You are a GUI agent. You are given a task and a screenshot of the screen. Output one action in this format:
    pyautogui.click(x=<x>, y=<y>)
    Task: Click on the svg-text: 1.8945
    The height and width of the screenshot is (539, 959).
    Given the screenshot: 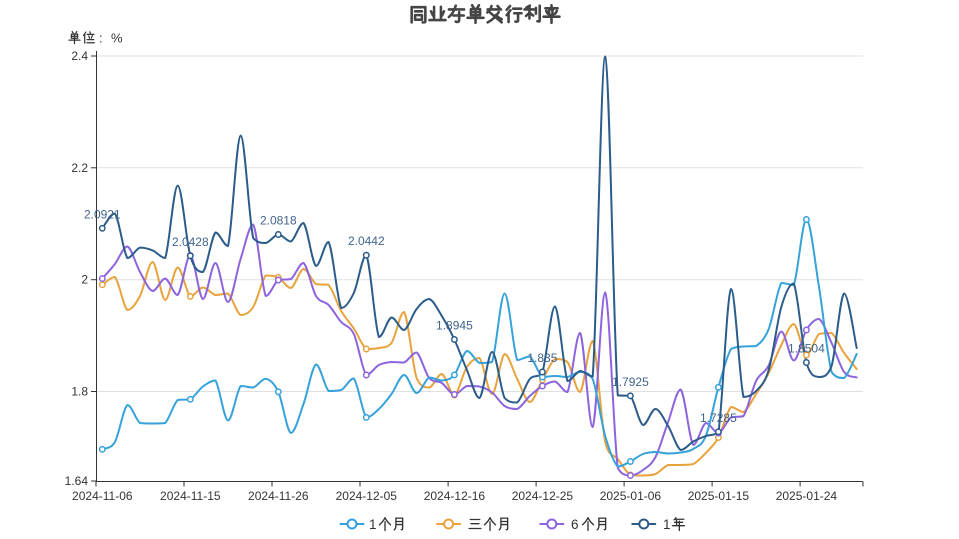 What is the action you would take?
    pyautogui.click(x=454, y=326)
    